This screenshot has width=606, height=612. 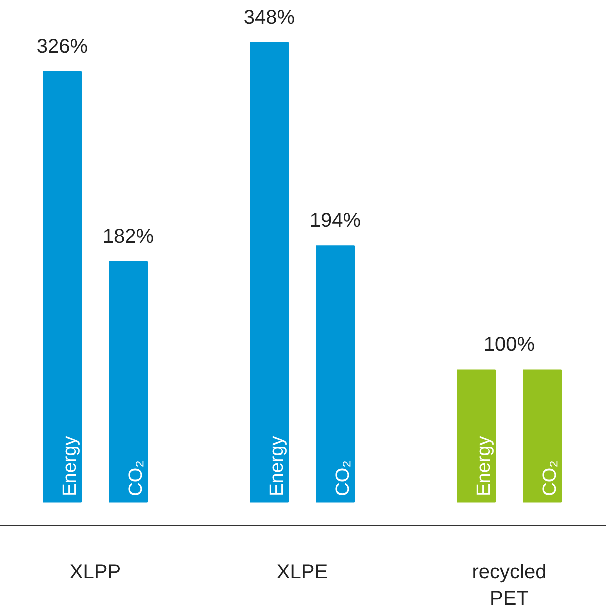 I want to click on data-label: 194%, so click(x=336, y=221).